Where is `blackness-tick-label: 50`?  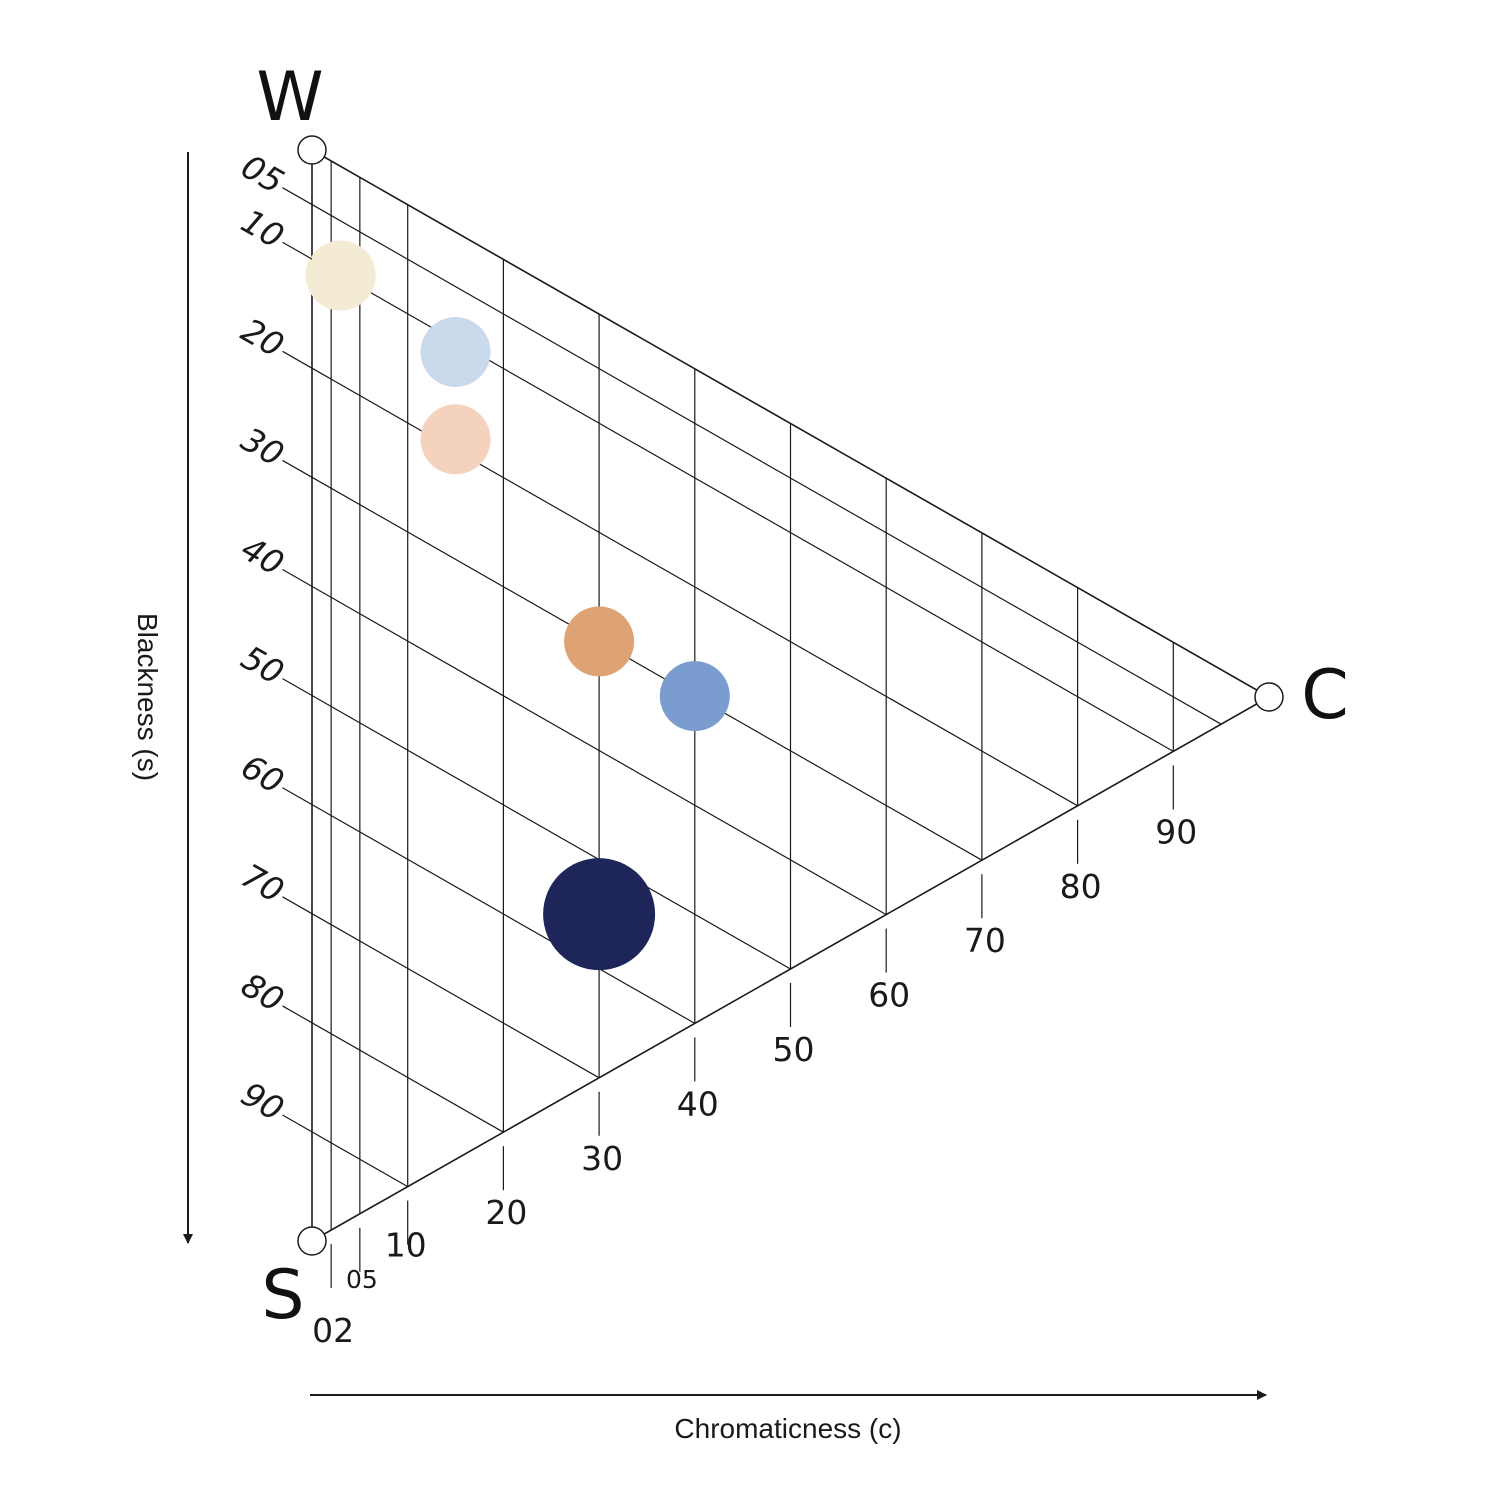 blackness-tick-label: 50 is located at coordinates (263, 665).